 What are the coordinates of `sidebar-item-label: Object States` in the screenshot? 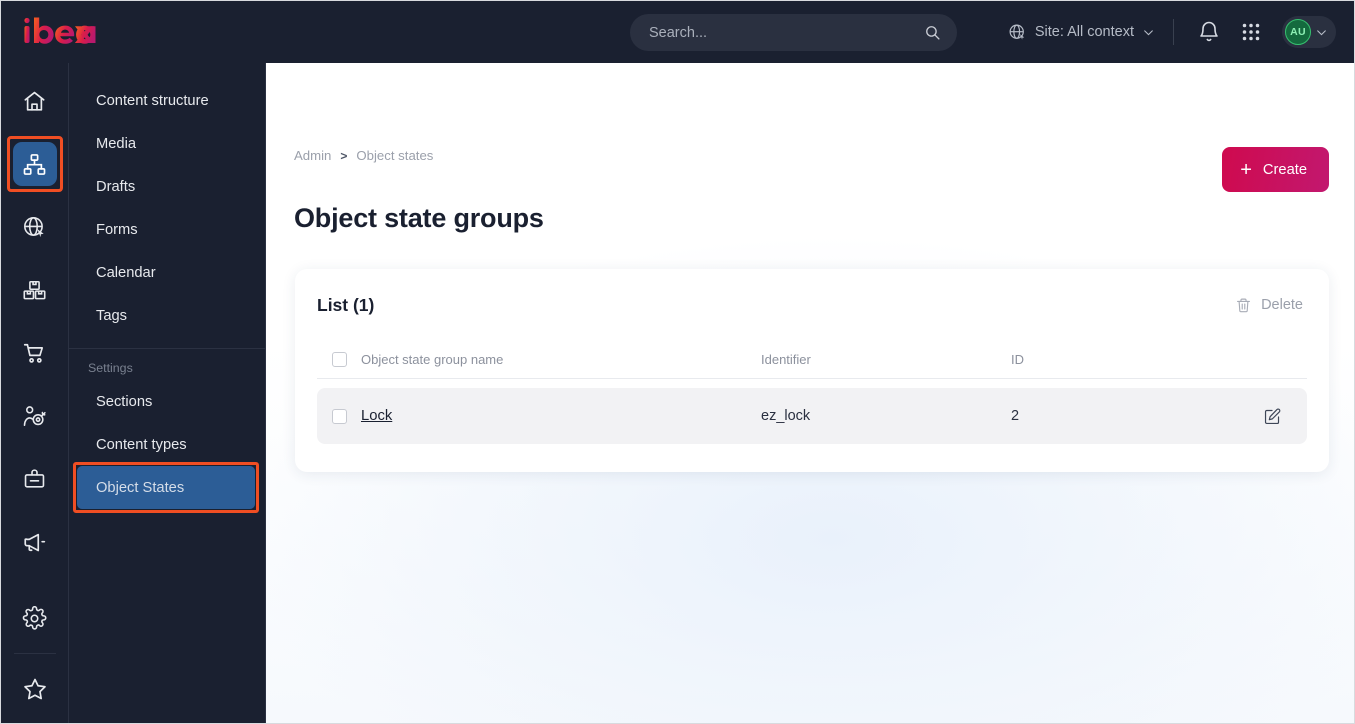 It's located at (140, 487).